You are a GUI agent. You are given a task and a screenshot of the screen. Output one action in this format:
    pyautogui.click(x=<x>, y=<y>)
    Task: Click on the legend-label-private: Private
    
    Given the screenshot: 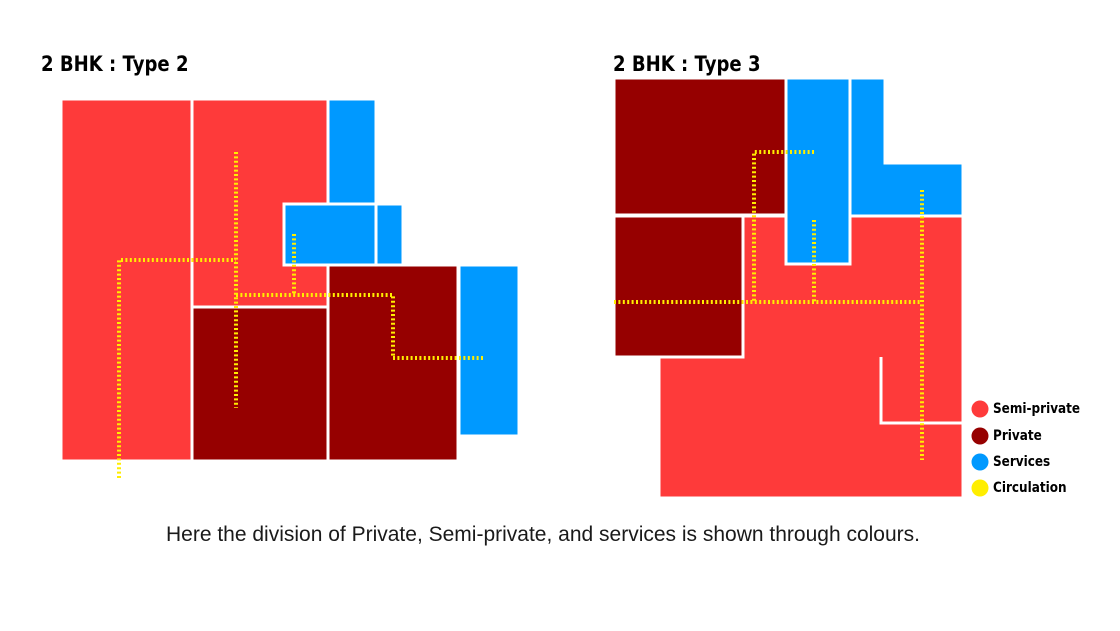 What is the action you would take?
    pyautogui.click(x=1017, y=436)
    